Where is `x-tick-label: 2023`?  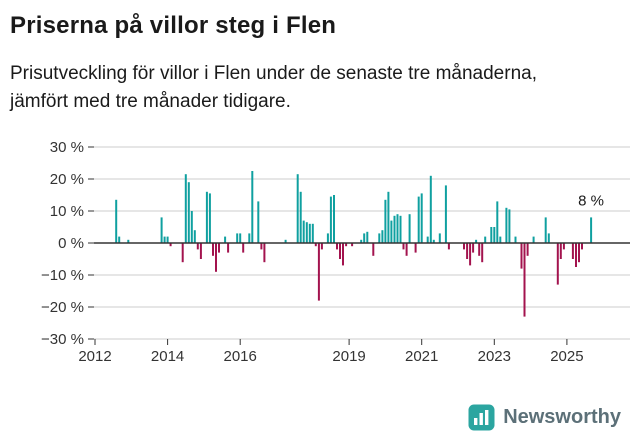
x-tick-label: 2023 is located at coordinates (494, 356).